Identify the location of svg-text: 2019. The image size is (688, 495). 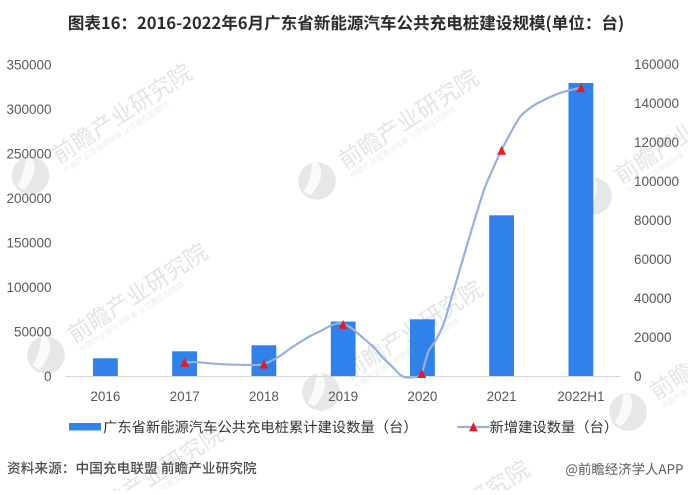
(343, 396).